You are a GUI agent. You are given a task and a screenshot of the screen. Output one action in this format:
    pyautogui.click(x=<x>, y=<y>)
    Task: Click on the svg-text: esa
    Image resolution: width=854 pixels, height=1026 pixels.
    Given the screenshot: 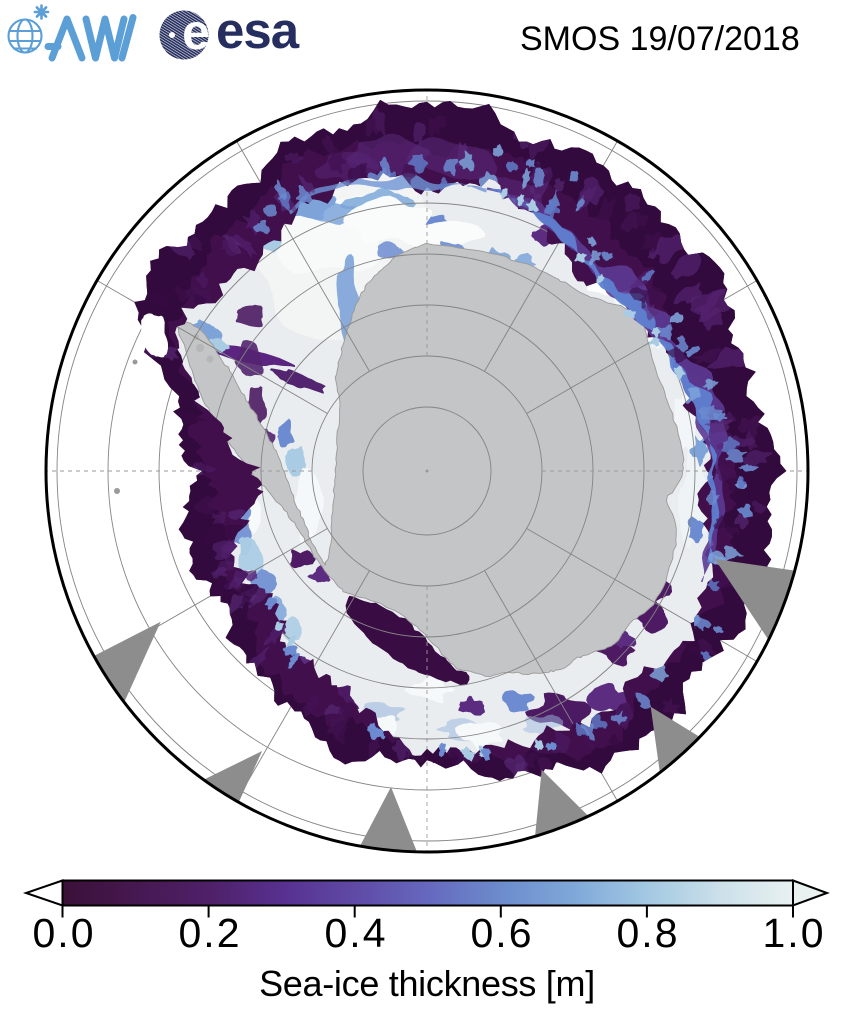 What is the action you would take?
    pyautogui.click(x=258, y=30)
    